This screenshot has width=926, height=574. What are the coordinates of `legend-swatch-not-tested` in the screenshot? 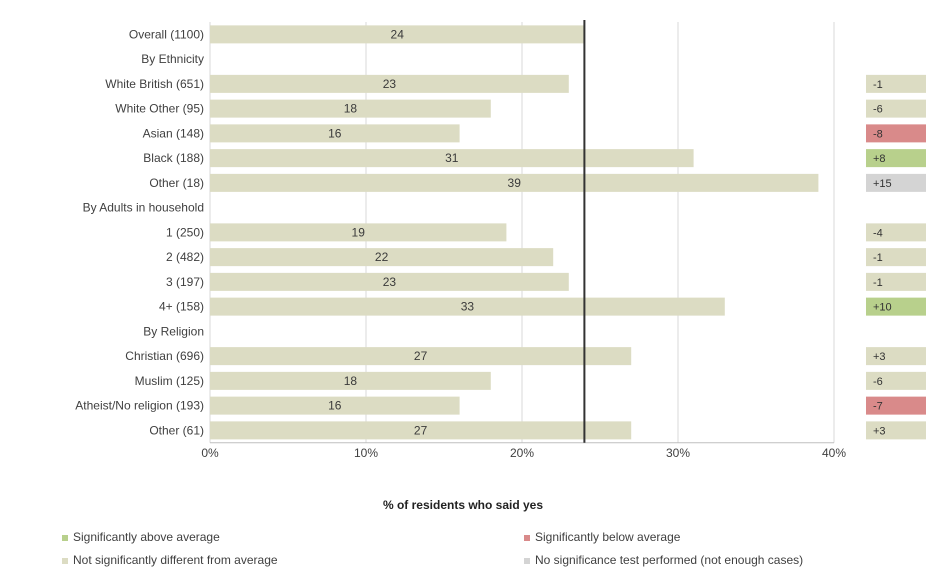 It's located at (527, 560).